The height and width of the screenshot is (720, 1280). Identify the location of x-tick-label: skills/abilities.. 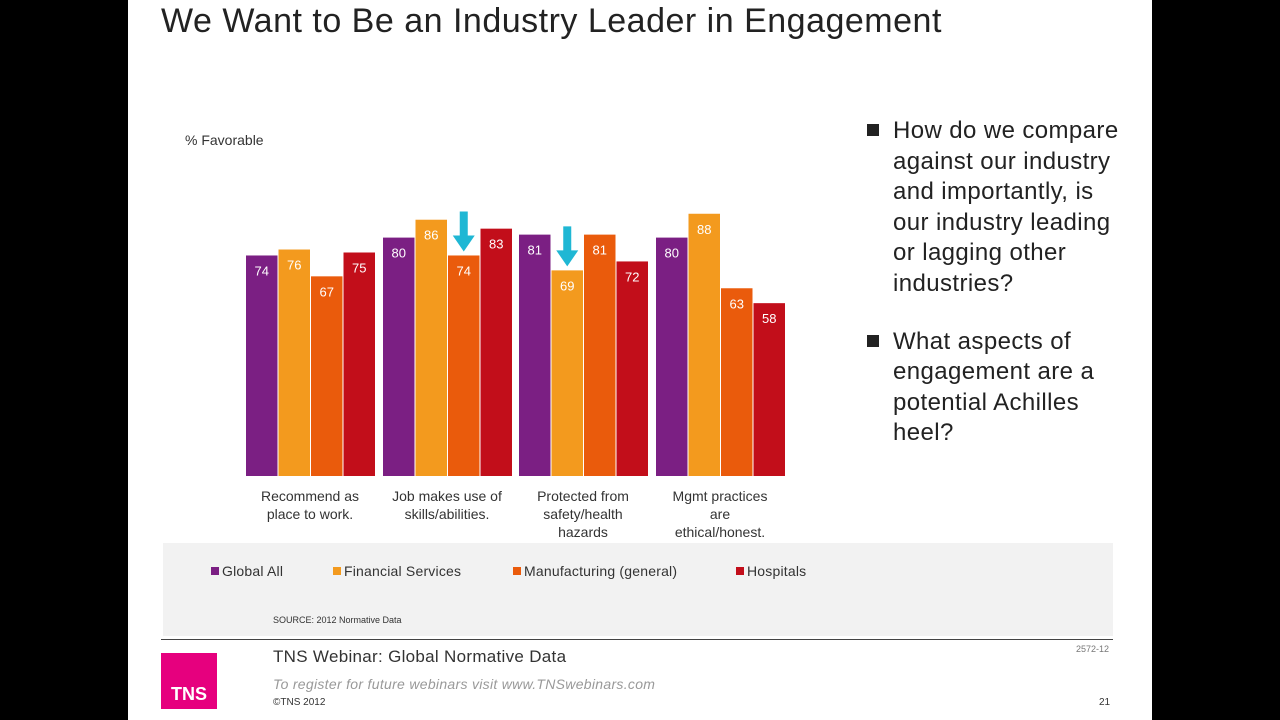
(447, 514).